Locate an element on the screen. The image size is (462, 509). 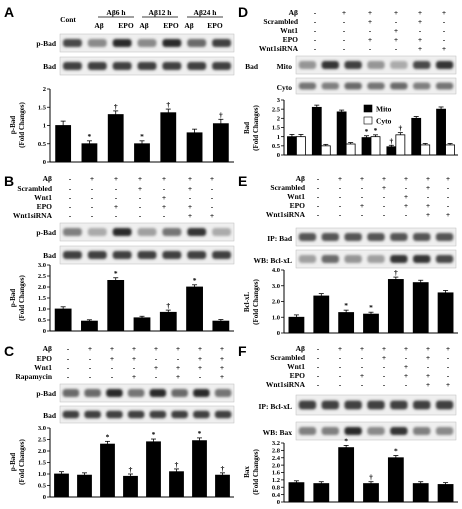
panel-f-row-label: Wnt1siRNA is located at coordinates (286, 384).